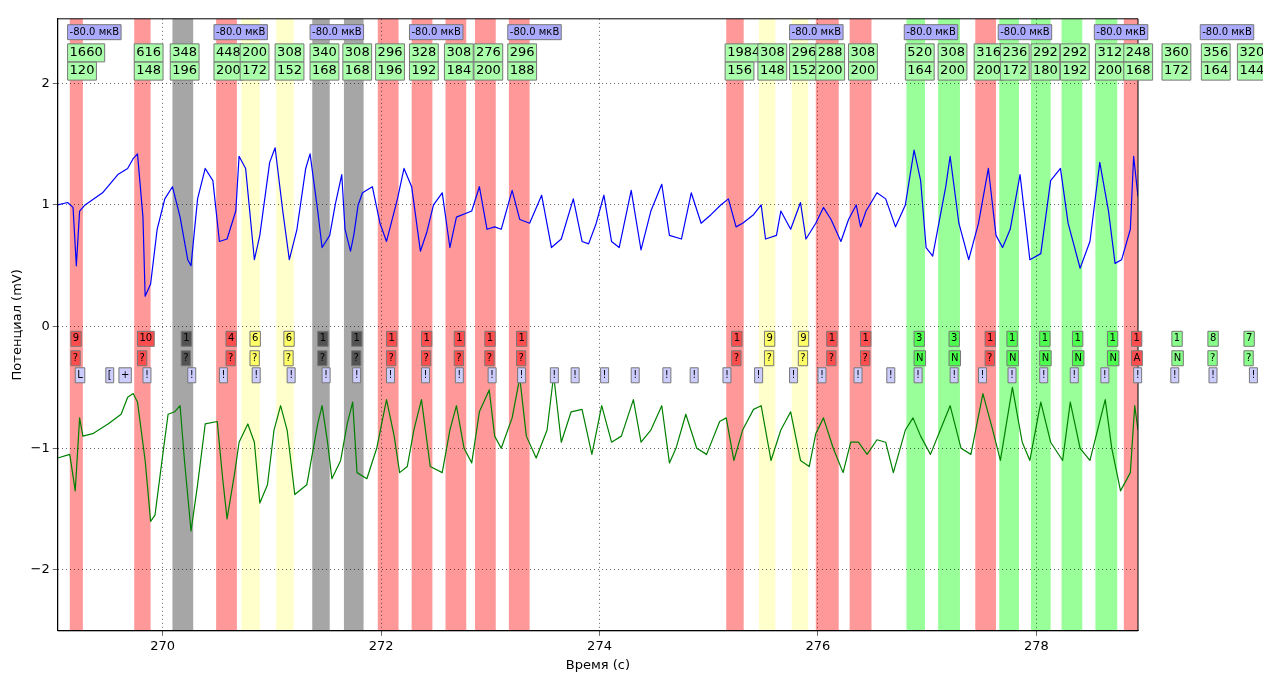 The image size is (1271, 677). I want to click on annotation: 196, so click(390, 70).